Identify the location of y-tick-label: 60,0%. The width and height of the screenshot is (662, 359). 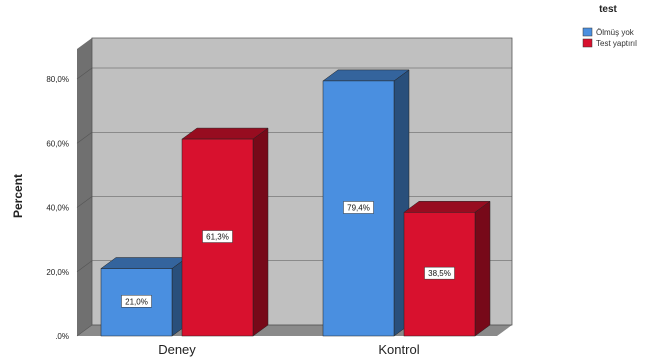
(57, 143).